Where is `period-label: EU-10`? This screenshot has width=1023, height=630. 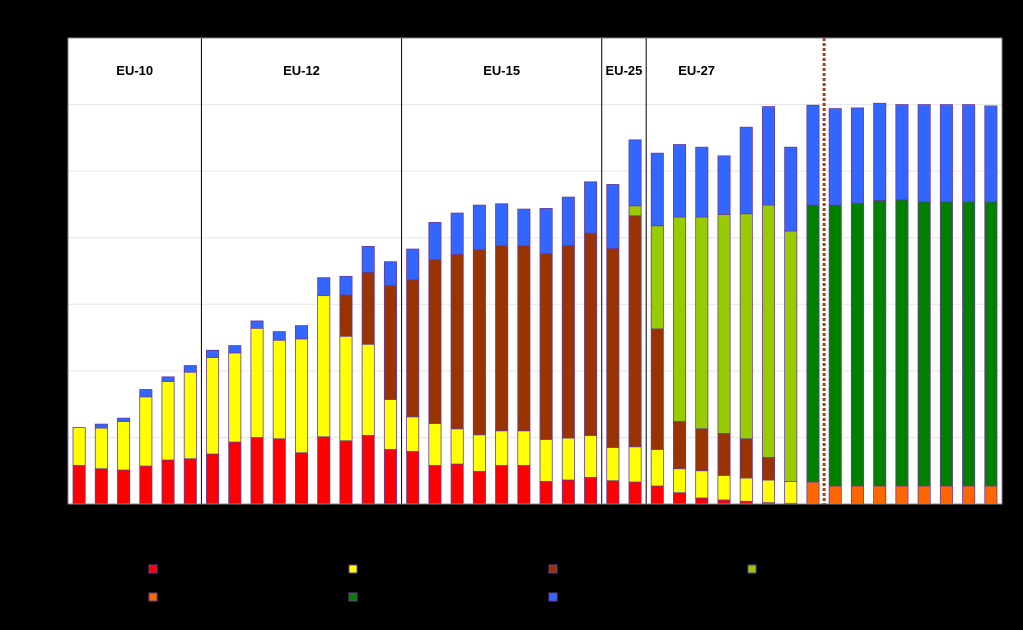 period-label: EU-10 is located at coordinates (134, 70).